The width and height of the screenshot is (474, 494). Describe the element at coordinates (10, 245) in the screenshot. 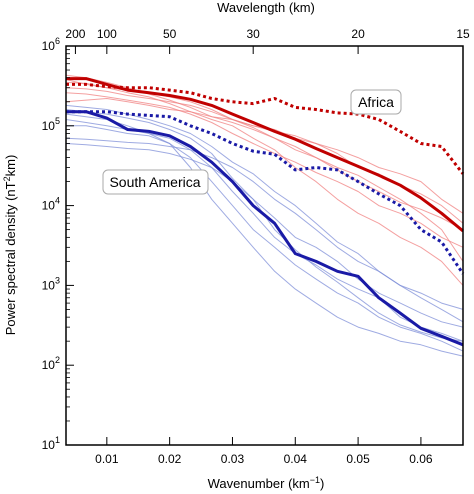

I see `y-axis-title: Power spectral density (nT2km)` at that location.